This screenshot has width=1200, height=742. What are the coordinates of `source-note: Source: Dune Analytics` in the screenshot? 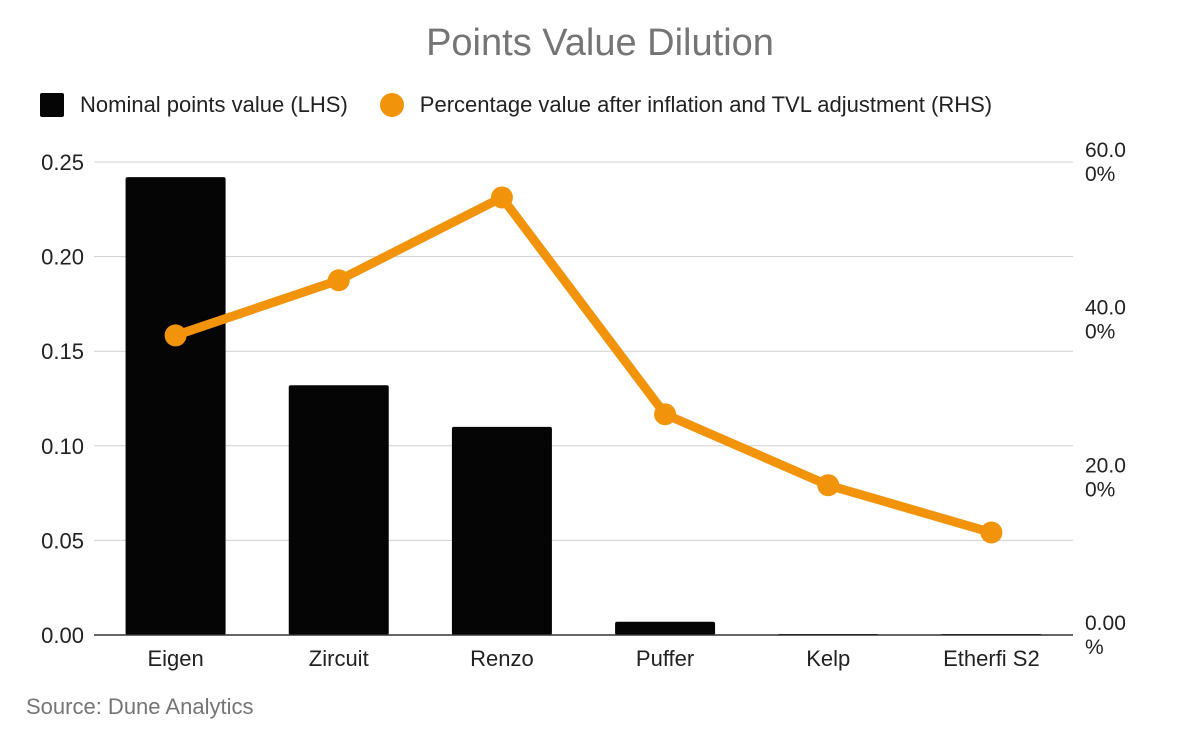 It's located at (140, 706).